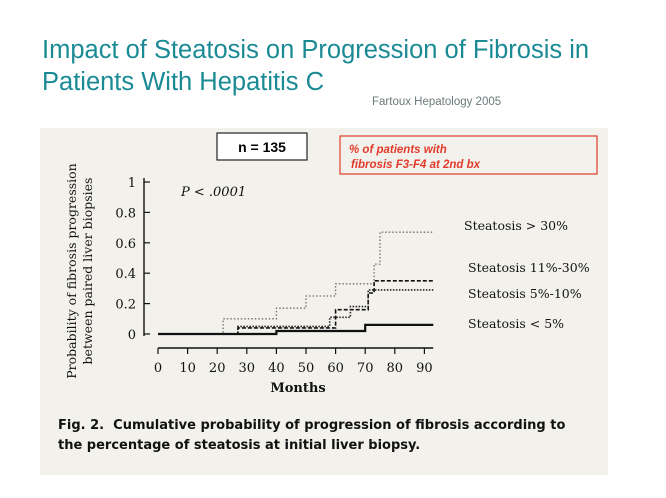  Describe the element at coordinates (125, 244) in the screenshot. I see `y-tick-label: 0.6` at that location.